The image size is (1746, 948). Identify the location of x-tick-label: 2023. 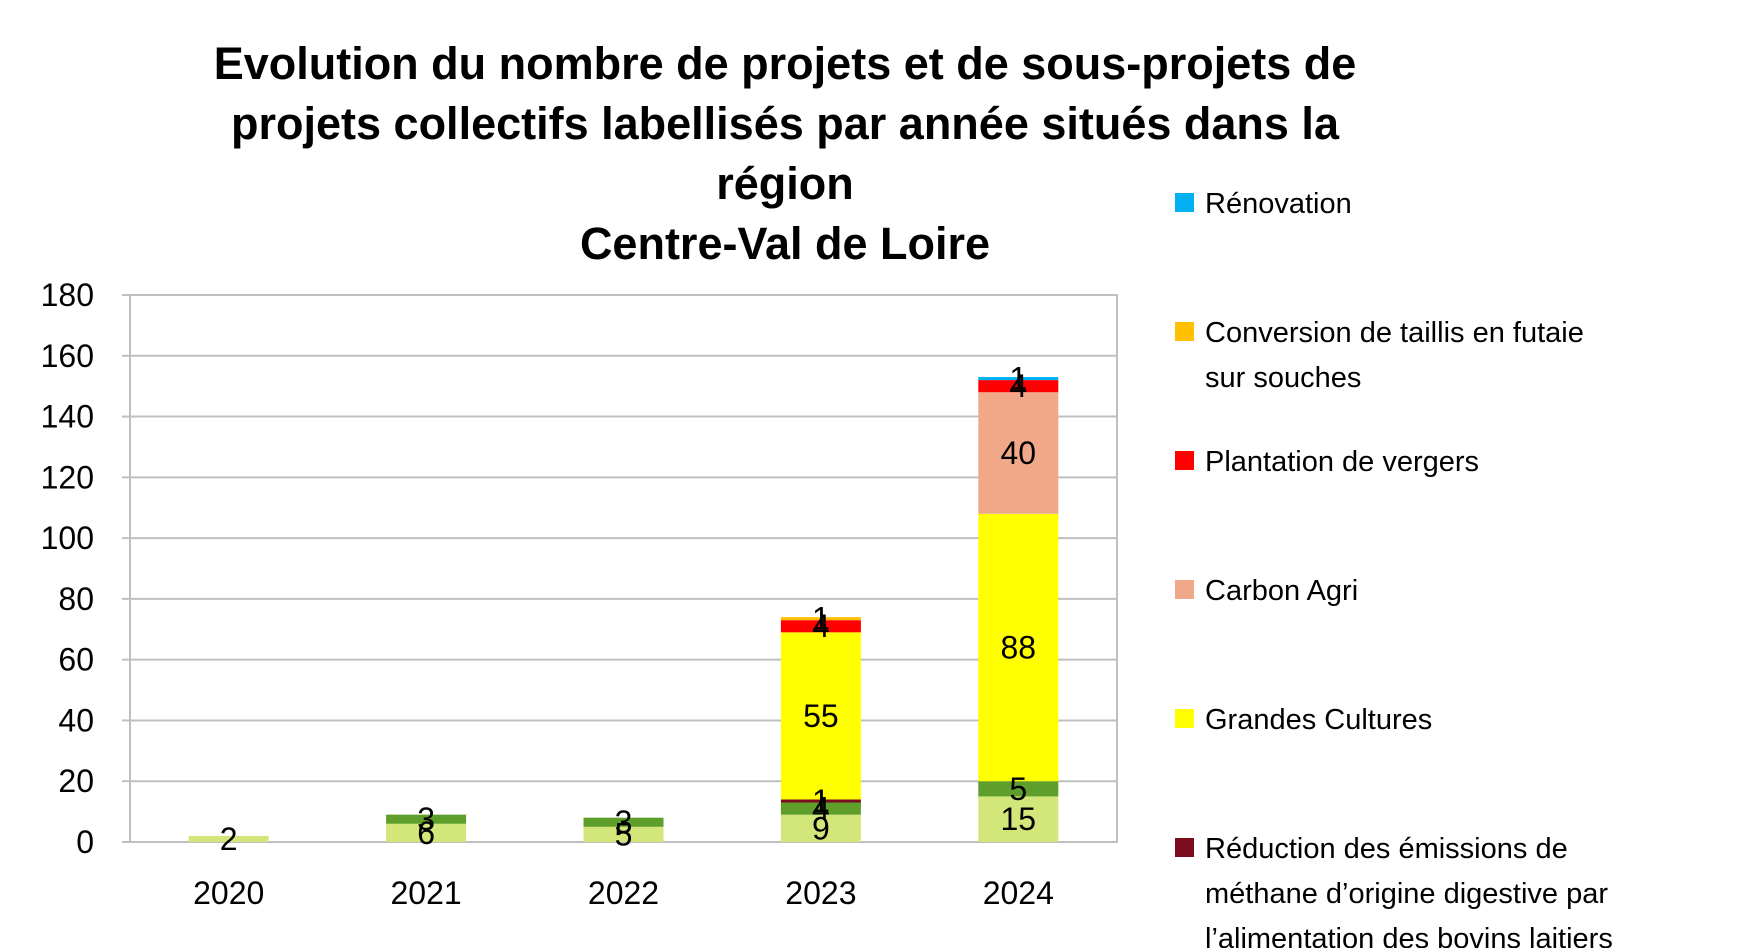
(820, 893).